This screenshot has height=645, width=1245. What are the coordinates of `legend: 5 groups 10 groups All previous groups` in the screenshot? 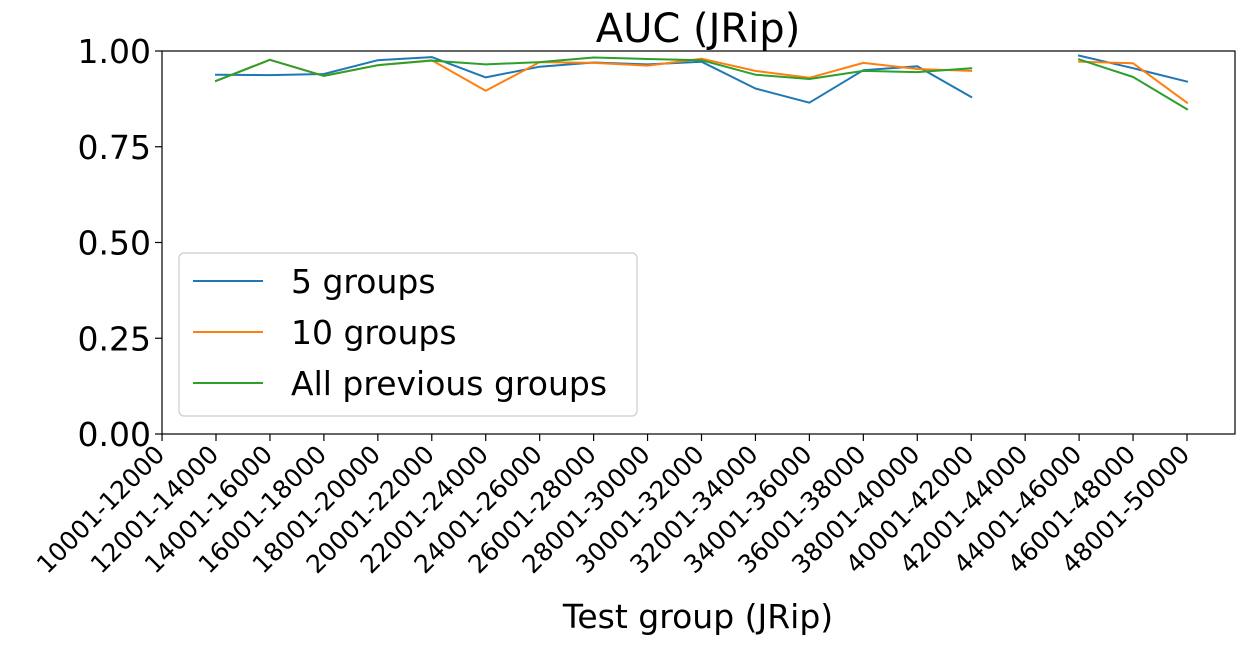 It's located at (408, 334).